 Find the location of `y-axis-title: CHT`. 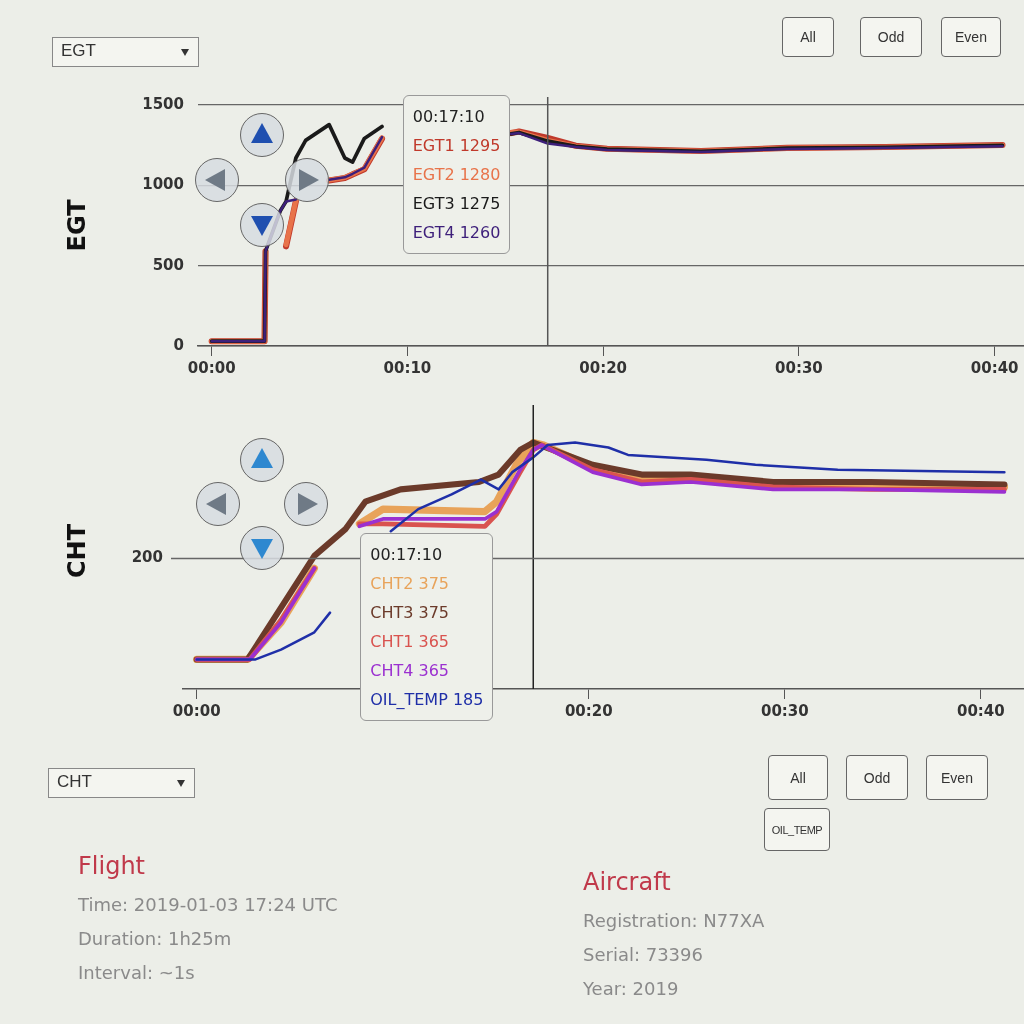

y-axis-title: CHT is located at coordinates (76, 551).